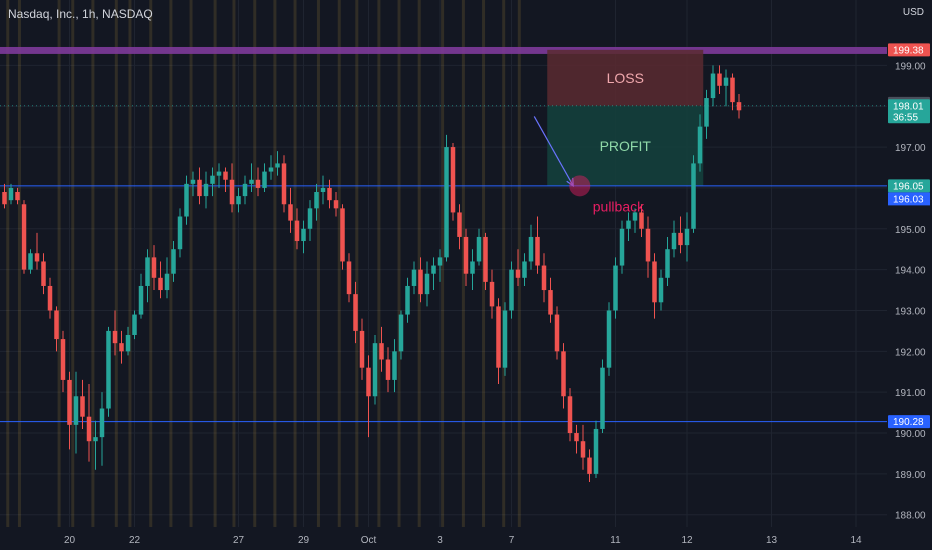  I want to click on symbol-title: Nasdaq, Inc., 1h, NASDAQ, so click(80, 14).